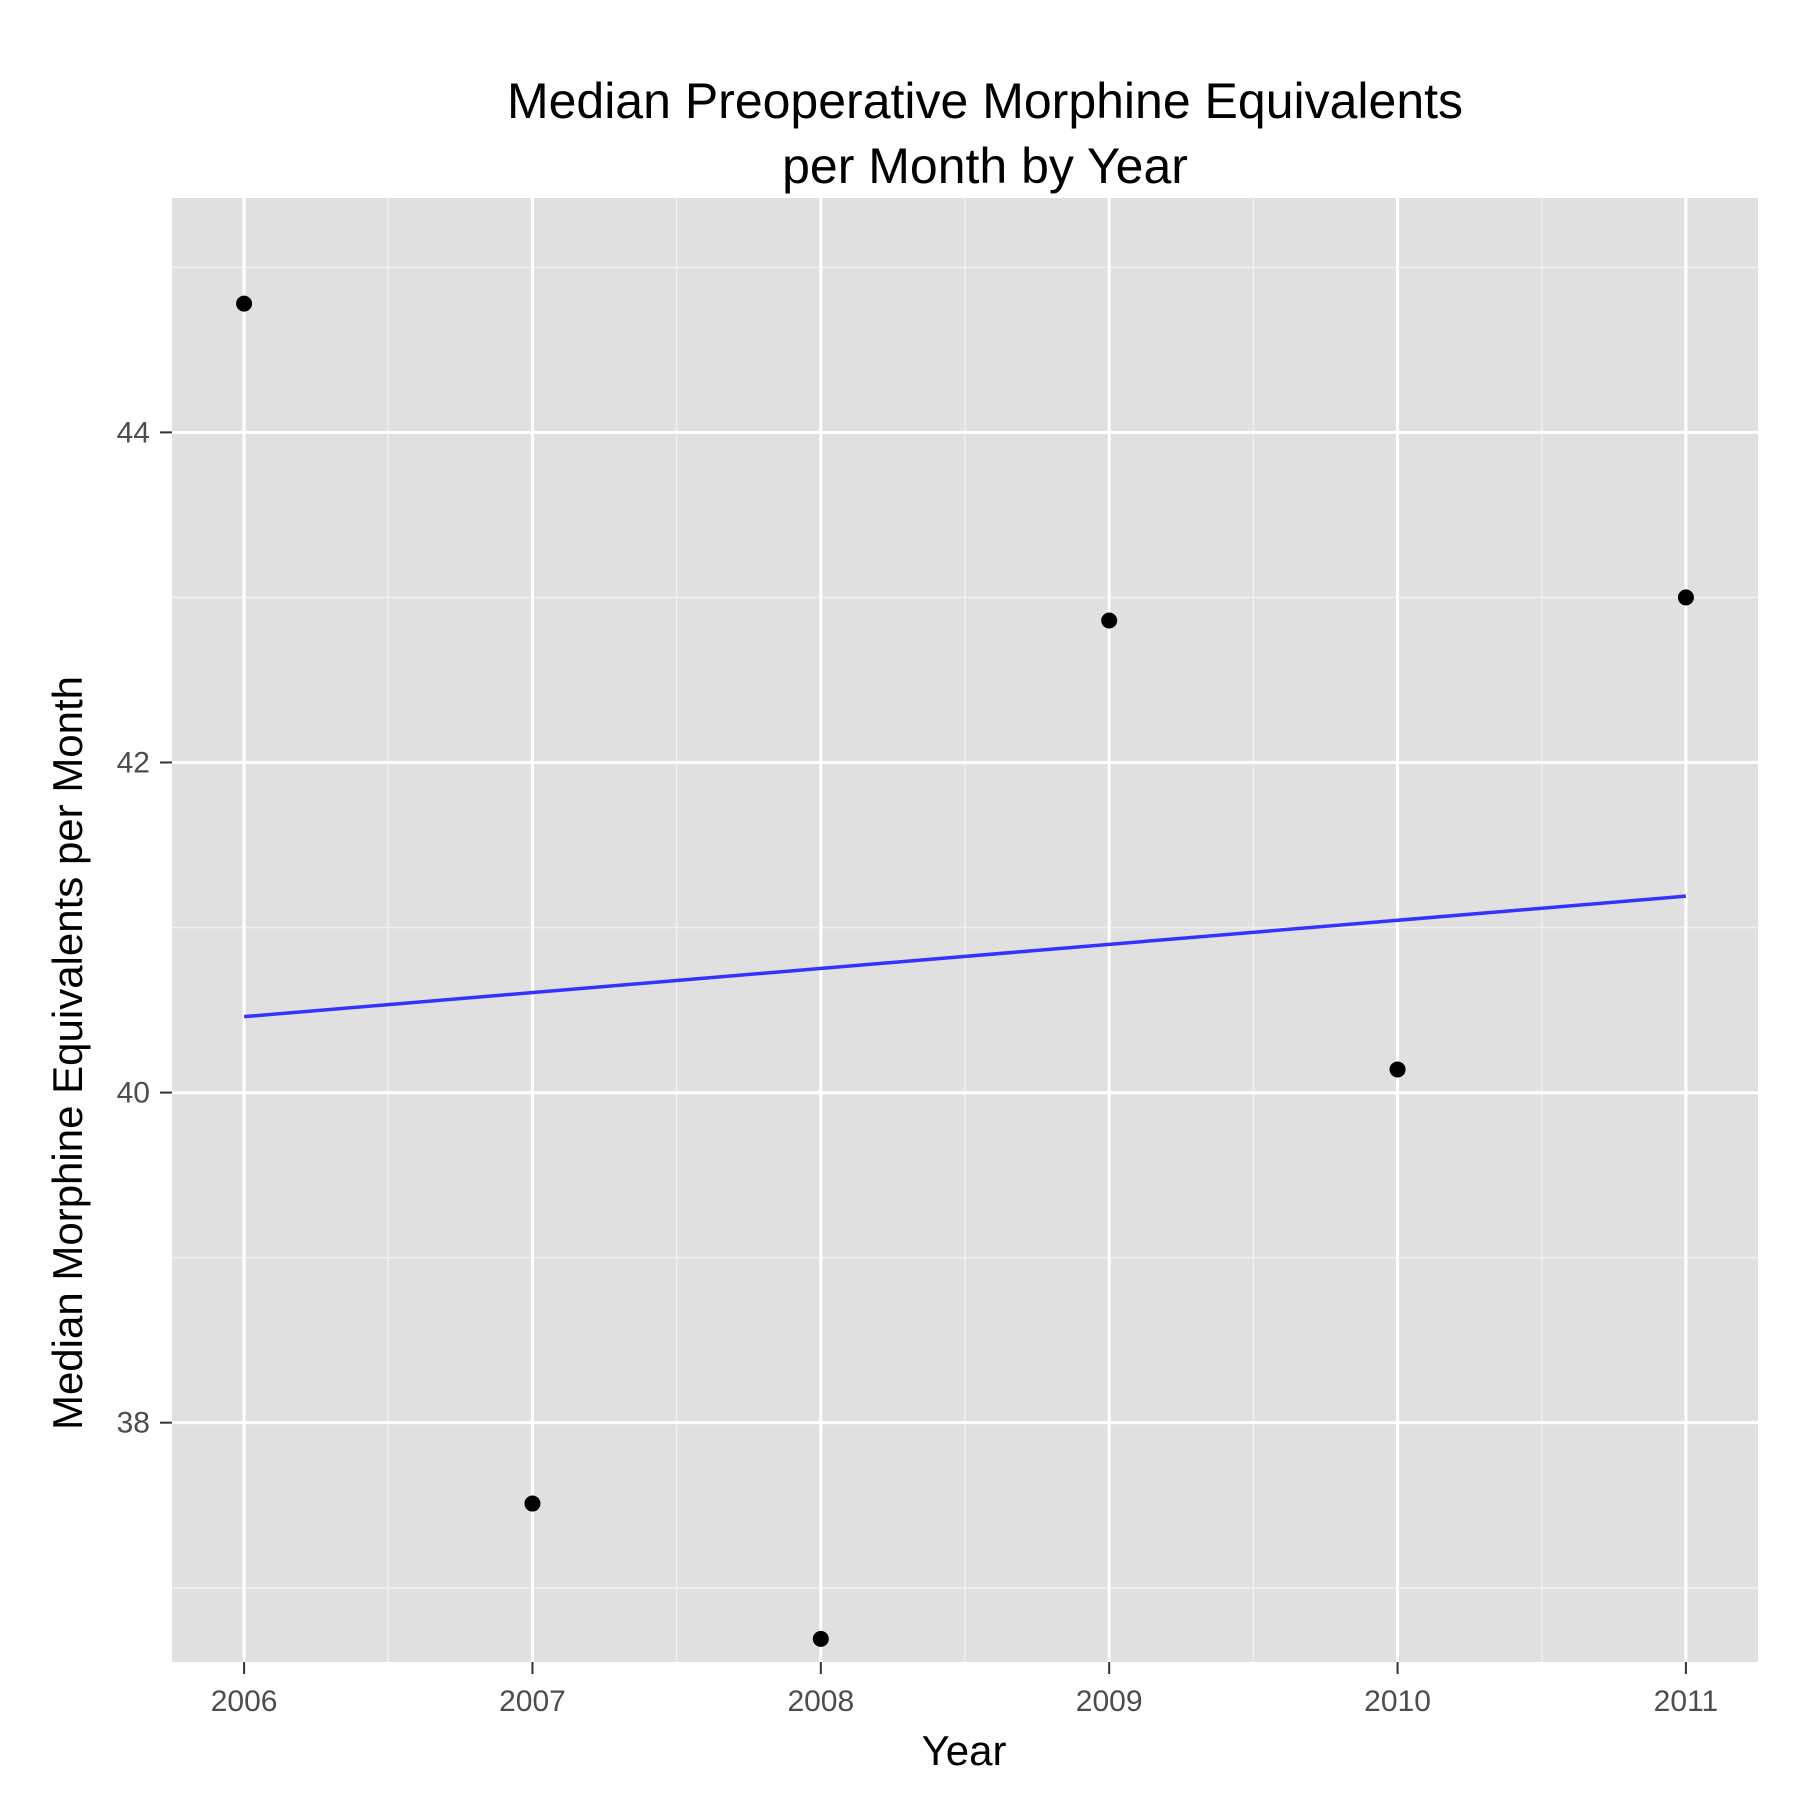 The image size is (1800, 1800). I want to click on trend-line, so click(965, 956).